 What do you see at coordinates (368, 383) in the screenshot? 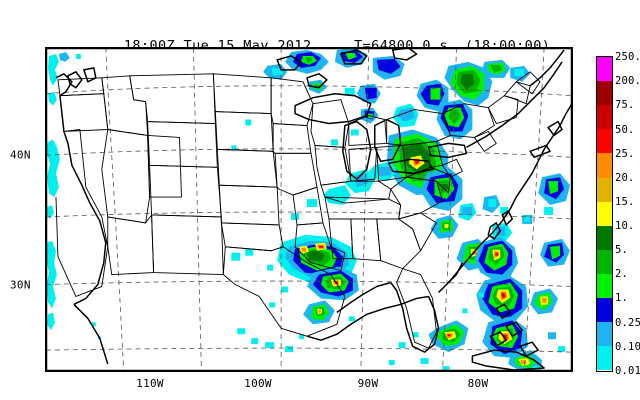
I see `x-tick-90w: 90W` at bounding box center [368, 383].